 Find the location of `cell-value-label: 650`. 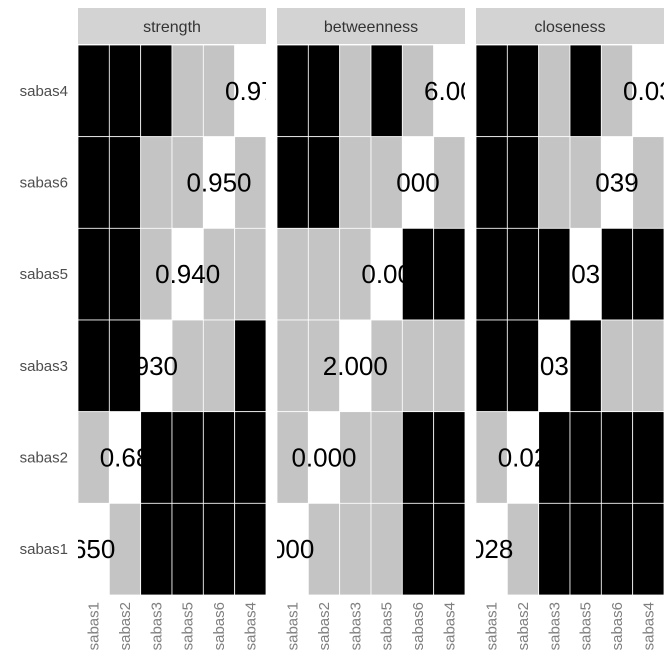

cell-value-label: 650 is located at coordinates (93, 549).